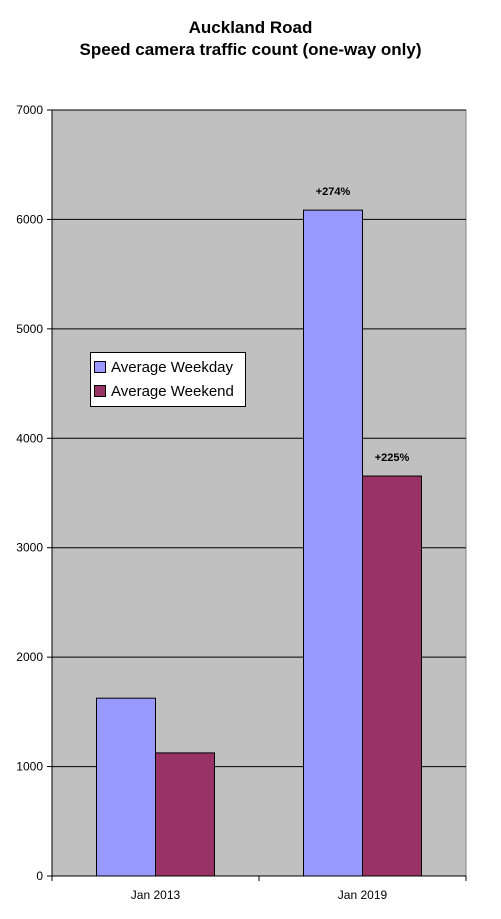  What do you see at coordinates (363, 895) in the screenshot?
I see `x-tick-label: Jan 2019` at bounding box center [363, 895].